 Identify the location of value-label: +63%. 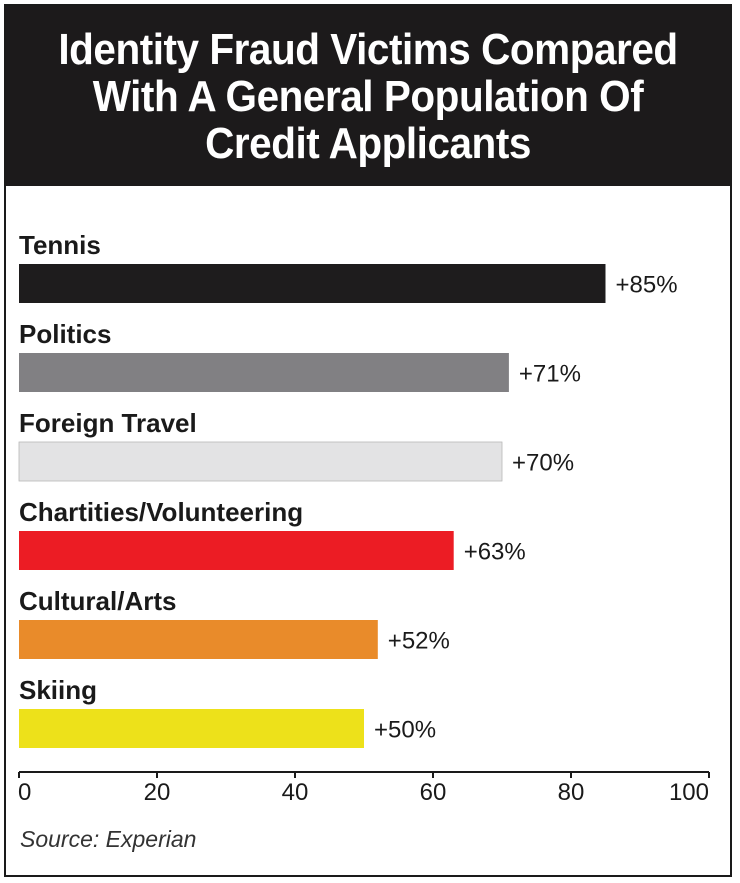
(495, 552).